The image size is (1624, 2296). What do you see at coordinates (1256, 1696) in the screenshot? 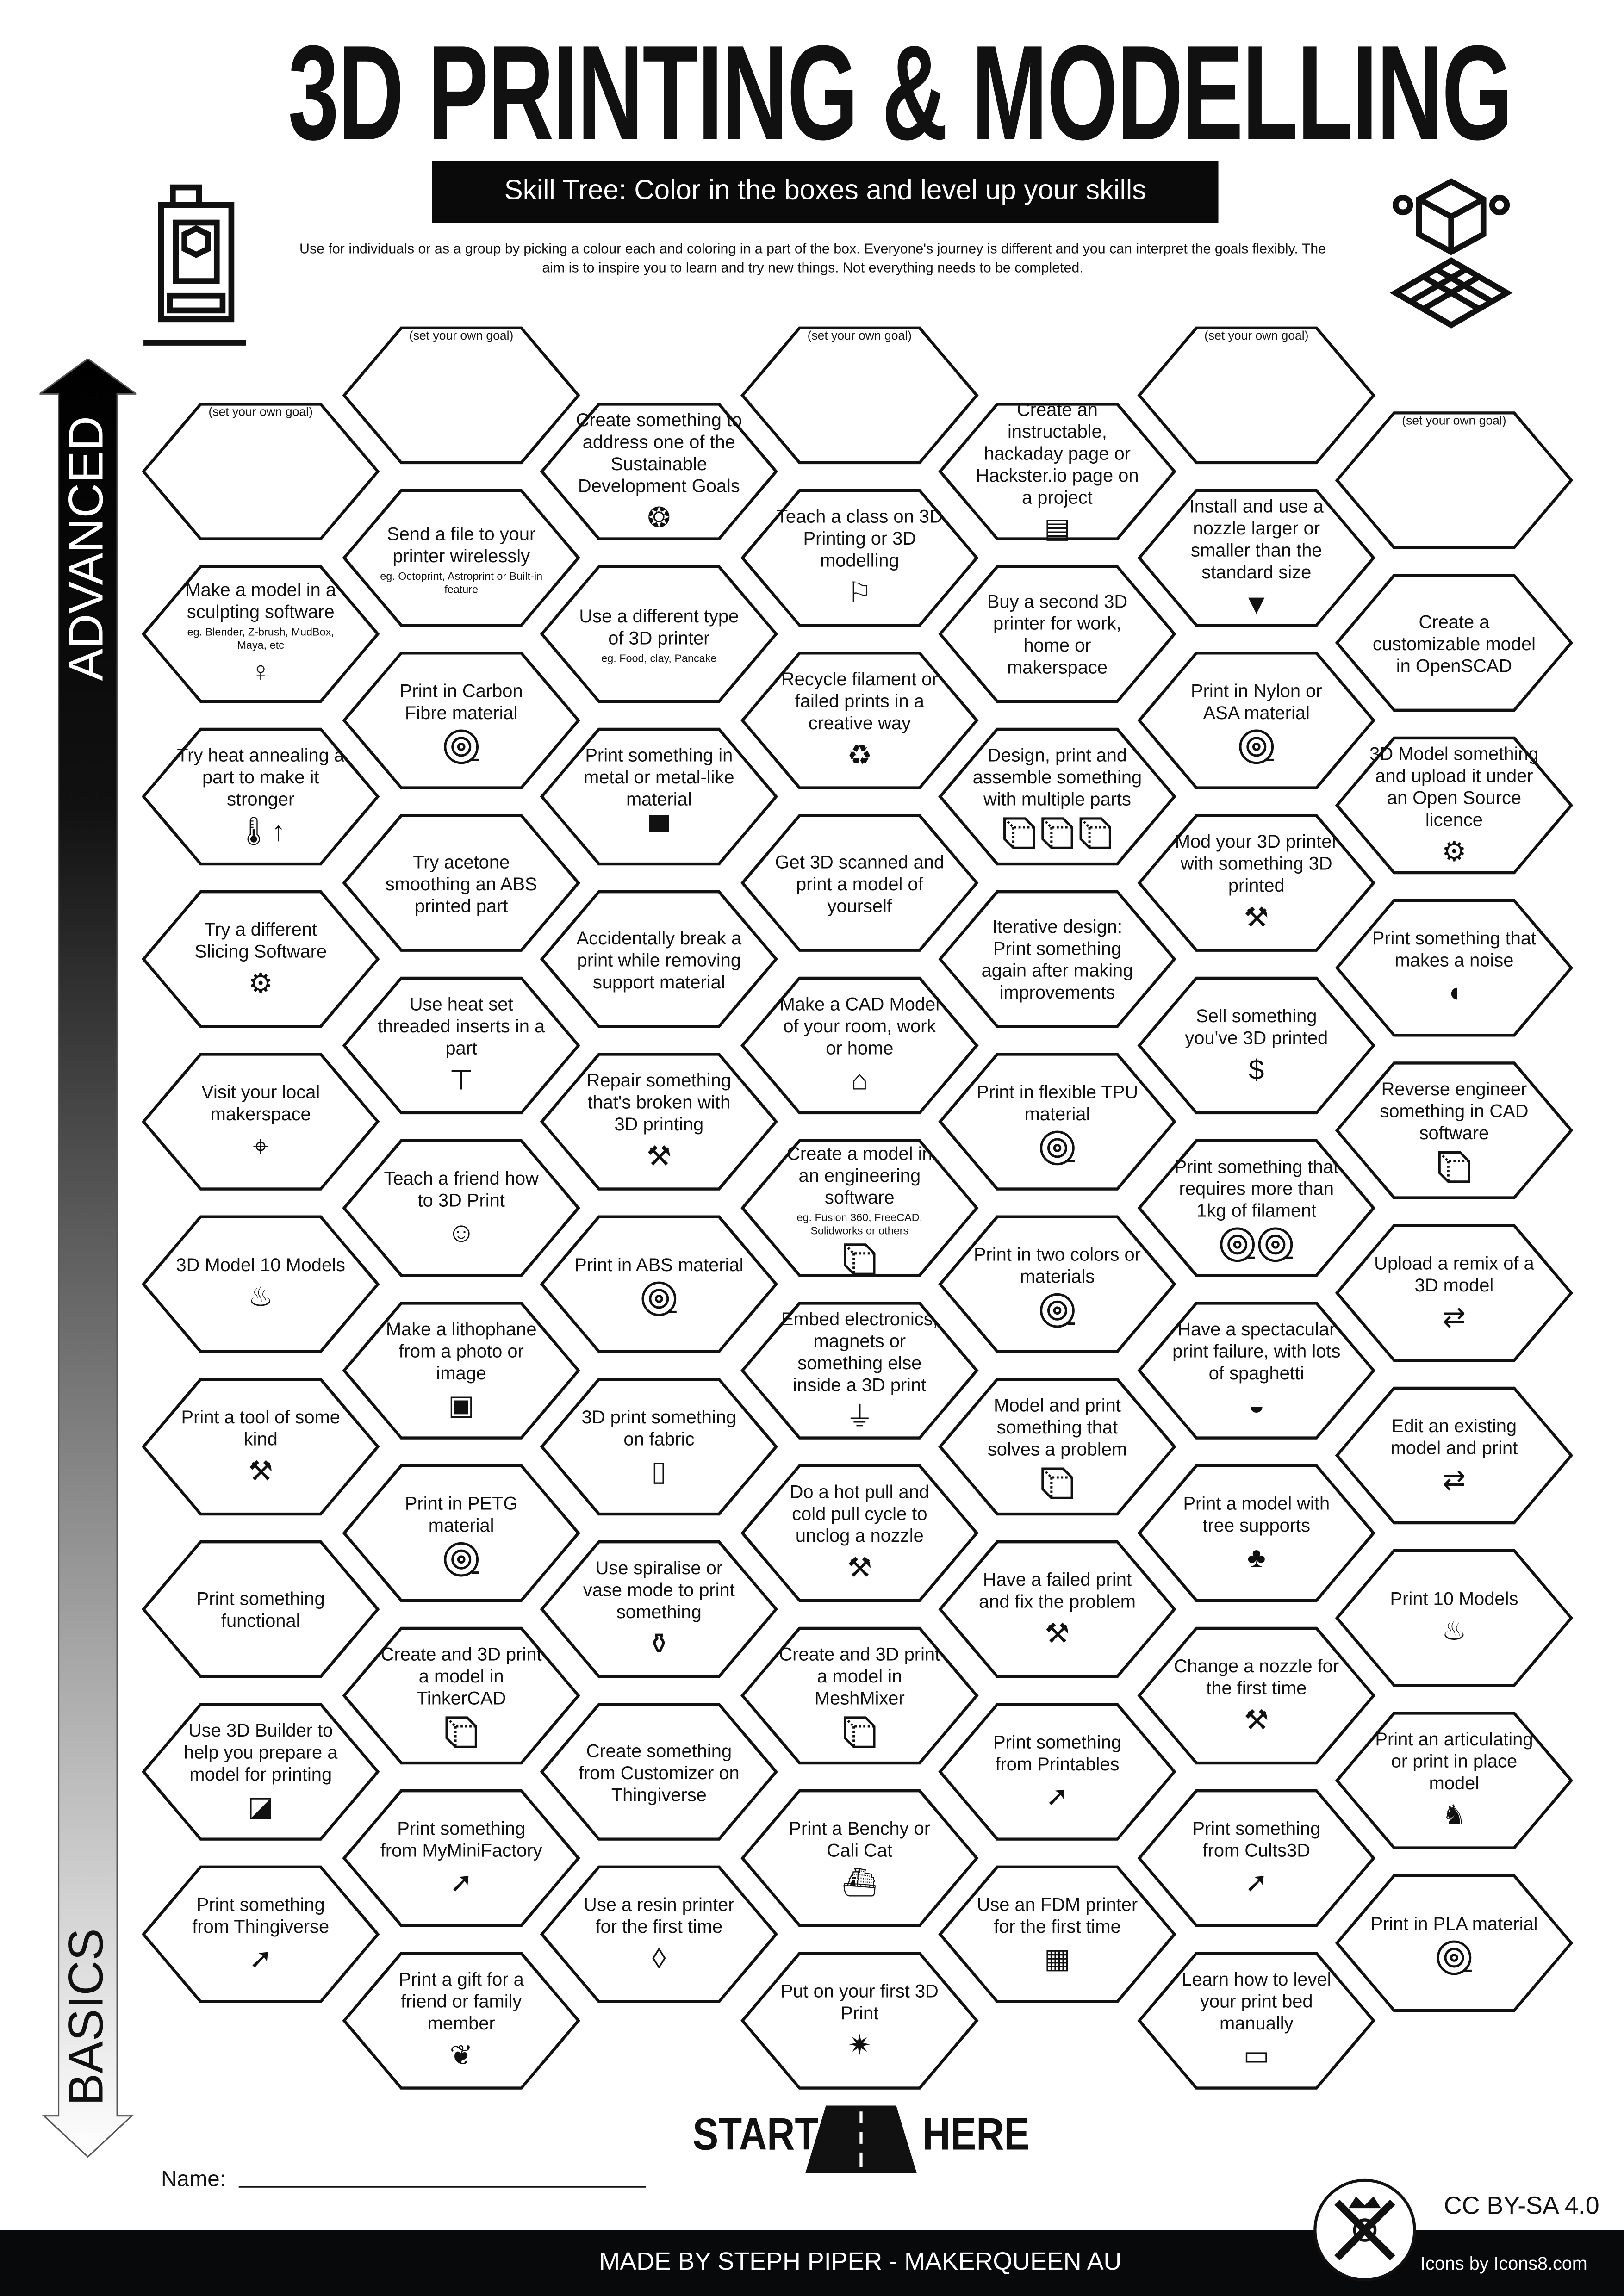
I see `skill-hex: Change a nozzle for the first time ⚒` at bounding box center [1256, 1696].